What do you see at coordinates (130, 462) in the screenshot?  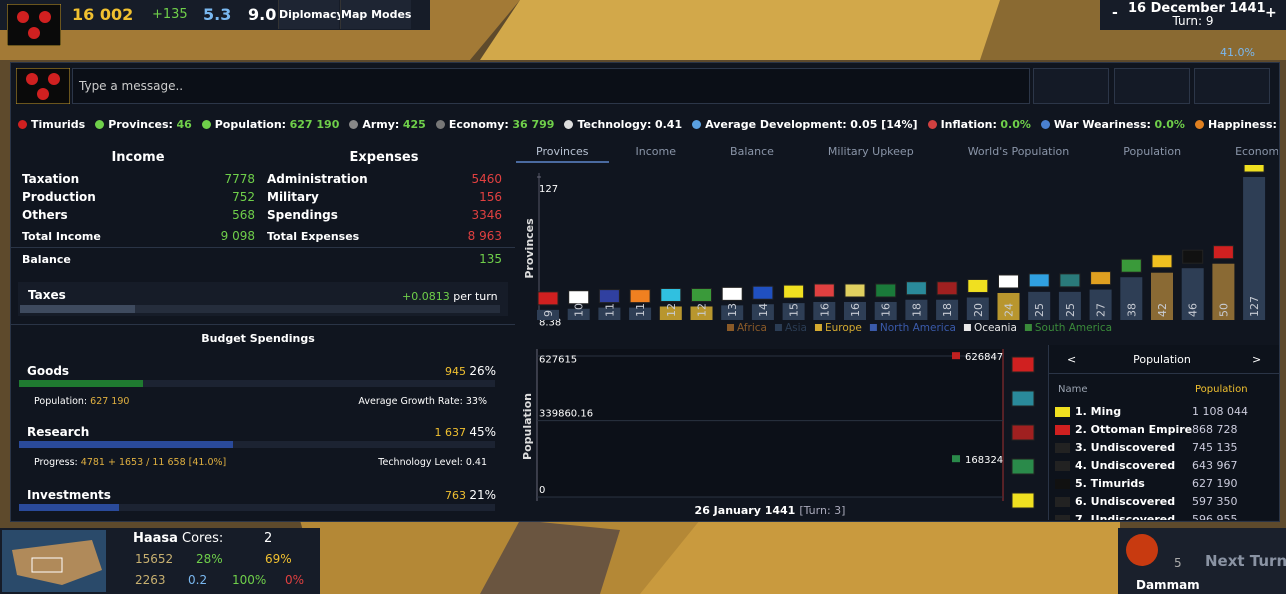 I see `budget-detail: Progress: 4781 + 1653 / 11 658 [41.0%]` at bounding box center [130, 462].